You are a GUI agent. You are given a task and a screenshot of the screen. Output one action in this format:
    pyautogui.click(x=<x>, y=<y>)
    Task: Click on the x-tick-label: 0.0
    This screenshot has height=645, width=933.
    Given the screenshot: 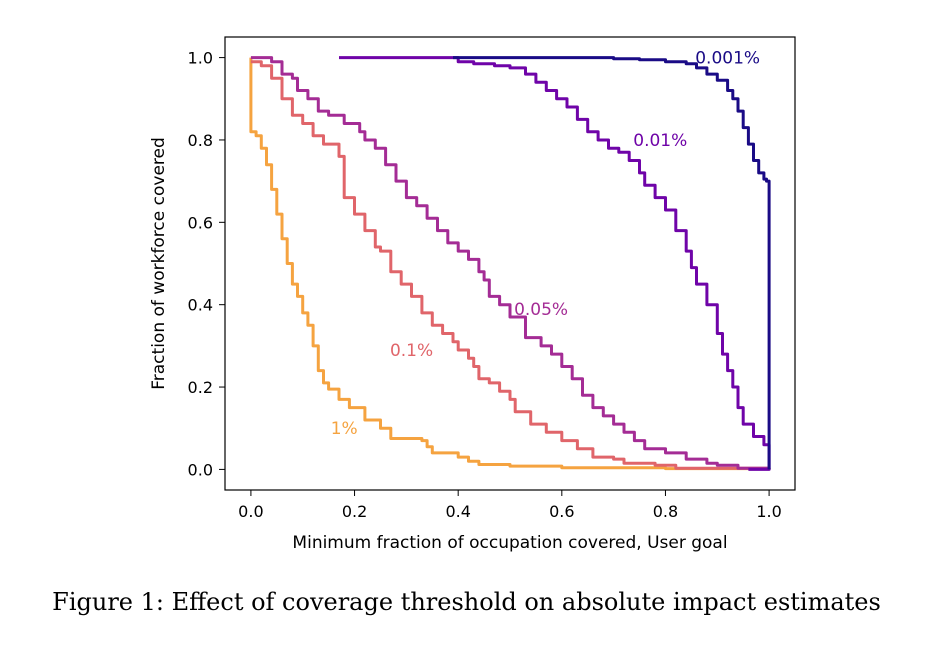 What is the action you would take?
    pyautogui.click(x=250, y=511)
    